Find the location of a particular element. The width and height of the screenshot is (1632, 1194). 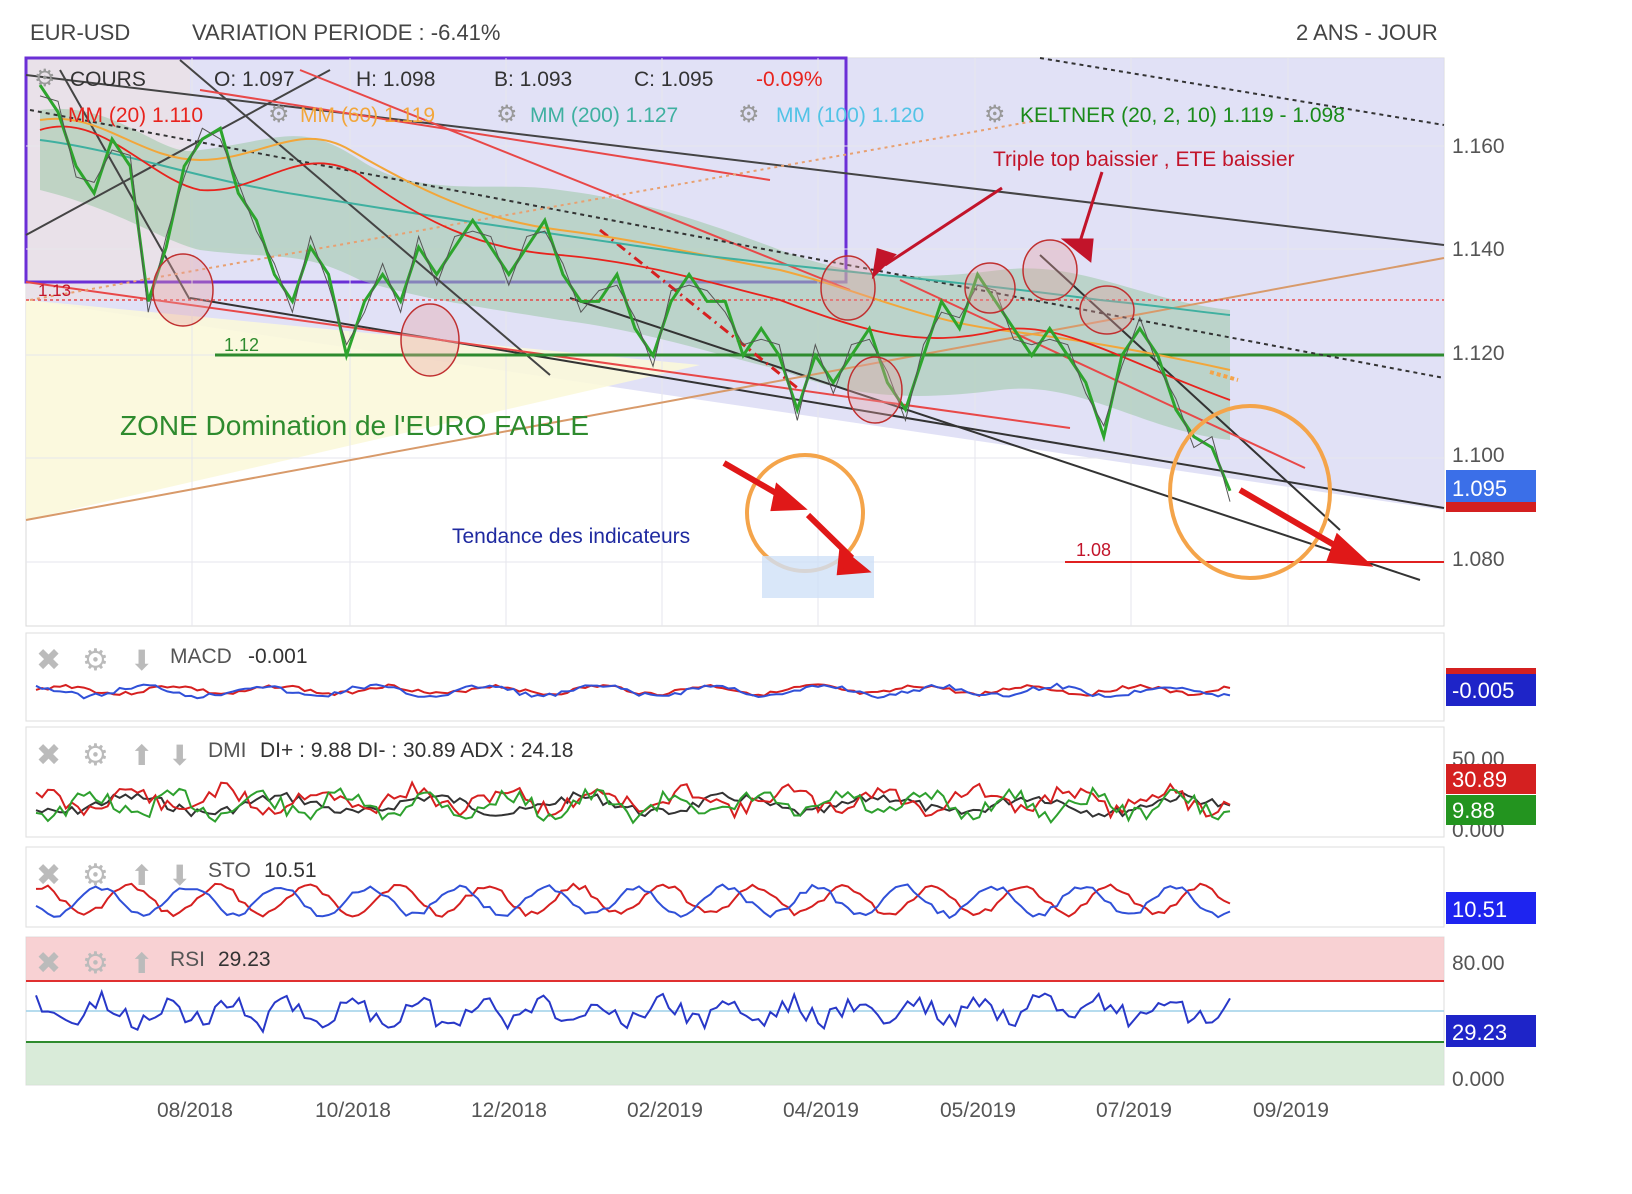

y-tick: 1.080 is located at coordinates (1478, 559).